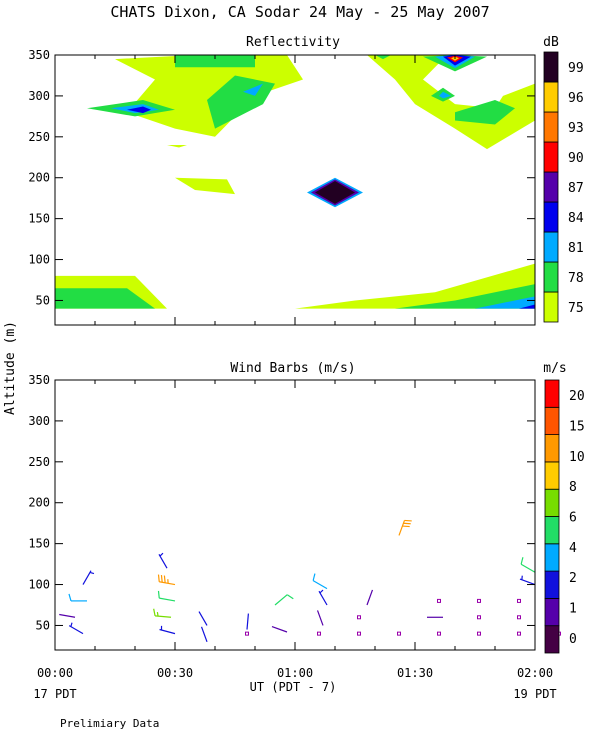 The height and width of the screenshot is (750, 600). What do you see at coordinates (39, 503) in the screenshot?
I see `wind-y-tick-label: 200` at bounding box center [39, 503].